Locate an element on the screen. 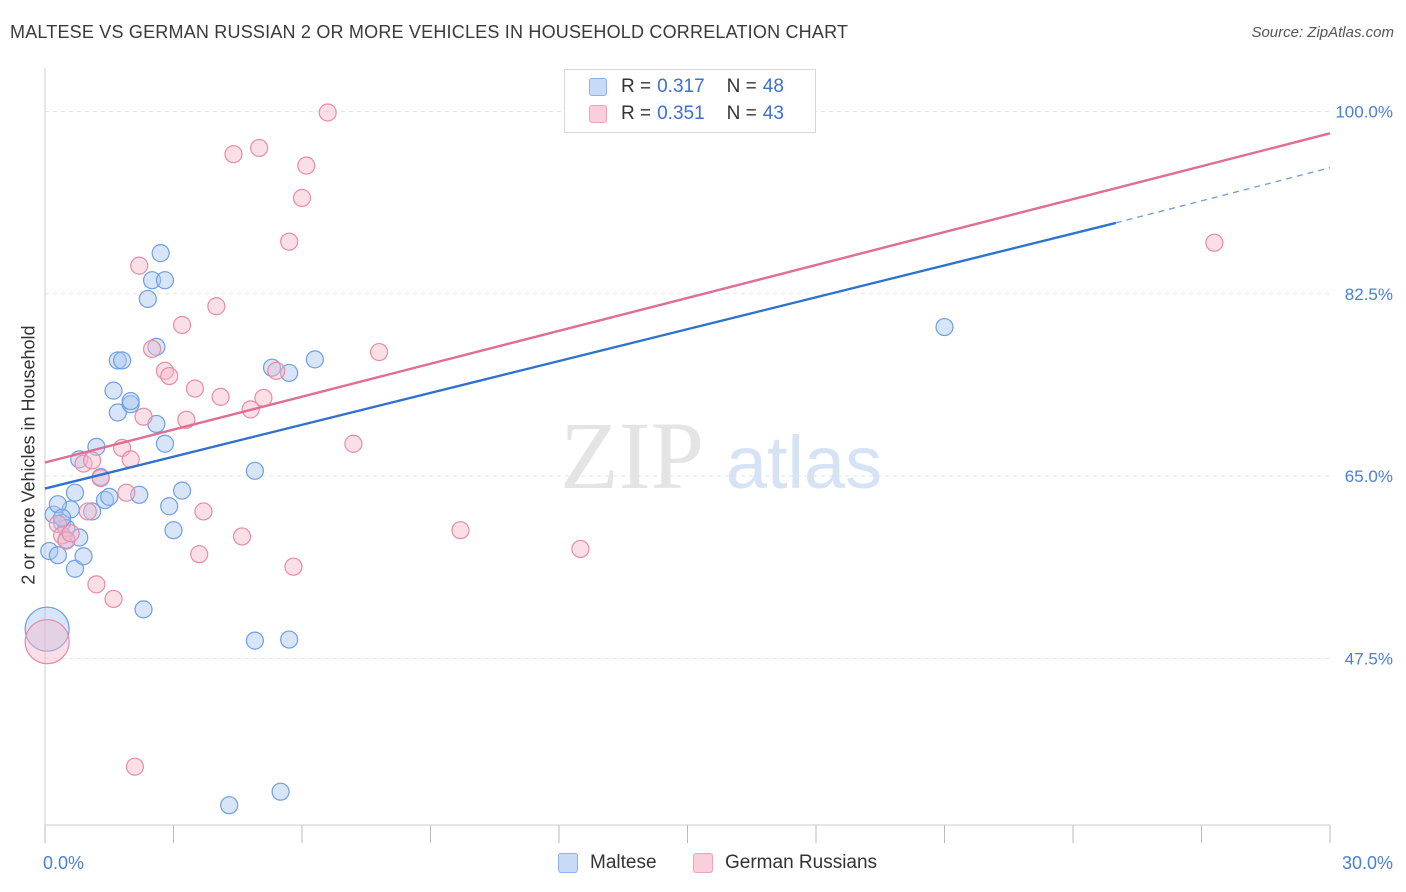  legend-n-value: 48 is located at coordinates (773, 86).